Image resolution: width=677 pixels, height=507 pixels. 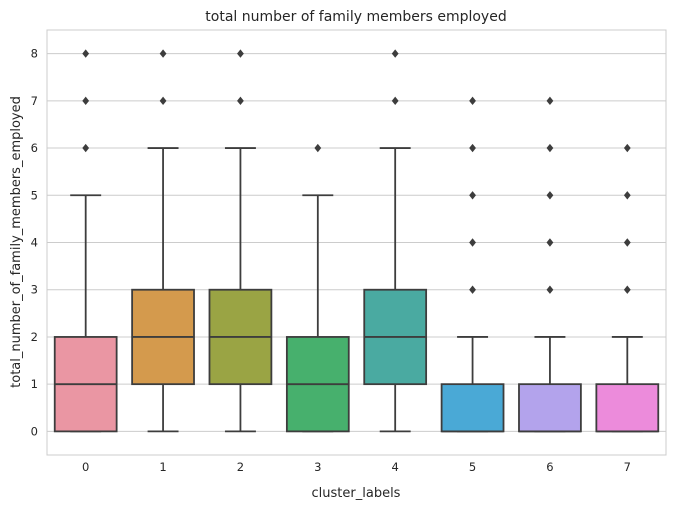 I want to click on y-tick-label-5: 5, so click(x=34, y=195).